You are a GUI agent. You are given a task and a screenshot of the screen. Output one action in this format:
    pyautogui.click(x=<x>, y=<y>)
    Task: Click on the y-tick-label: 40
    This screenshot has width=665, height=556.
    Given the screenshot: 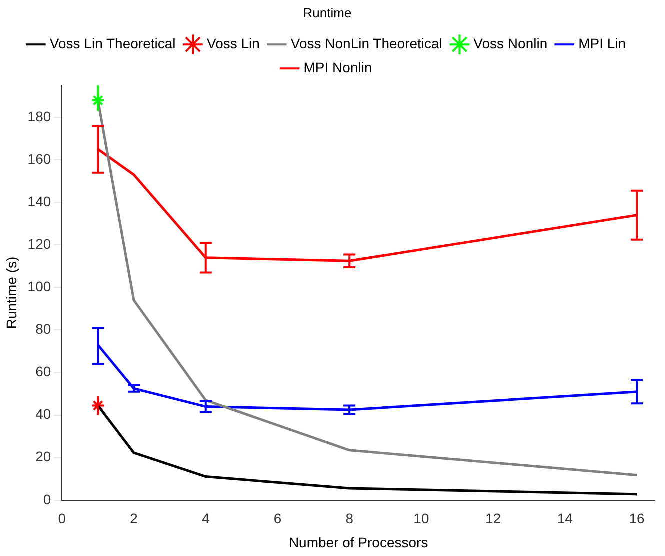 What is the action you would take?
    pyautogui.click(x=44, y=414)
    